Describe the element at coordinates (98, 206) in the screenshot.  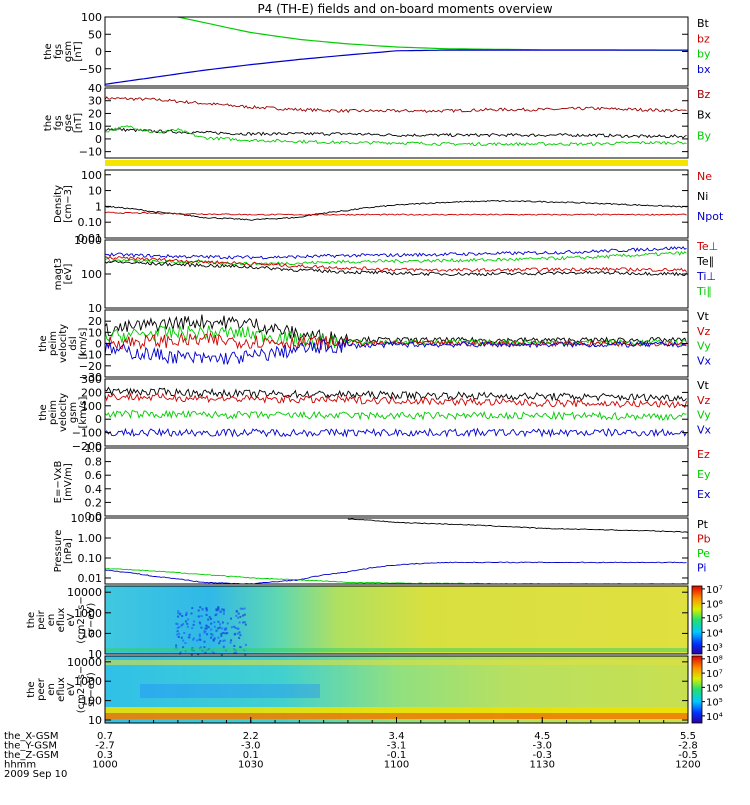
I see `y-tick-label: 1` at that location.